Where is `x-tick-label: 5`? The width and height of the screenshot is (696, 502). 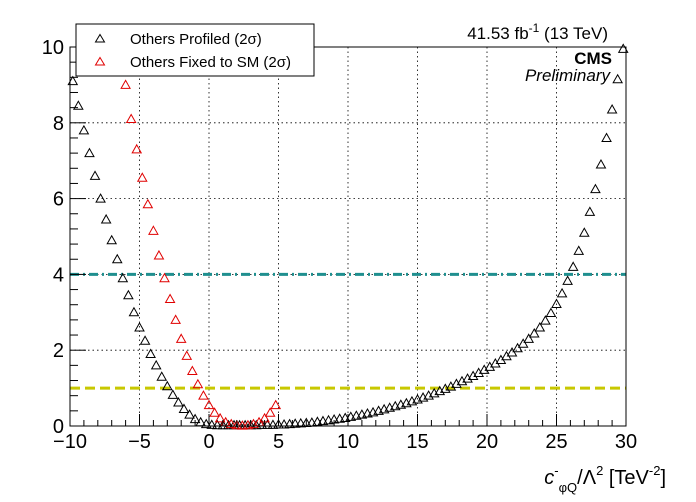
x-tick-label: 5 is located at coordinates (278, 442).